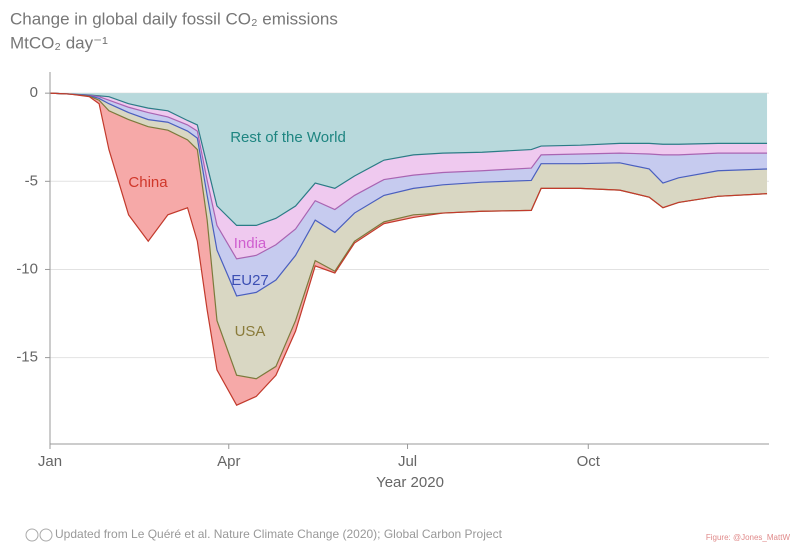 The width and height of the screenshot is (800, 550). I want to click on x-tick-label: Jan, so click(50, 461).